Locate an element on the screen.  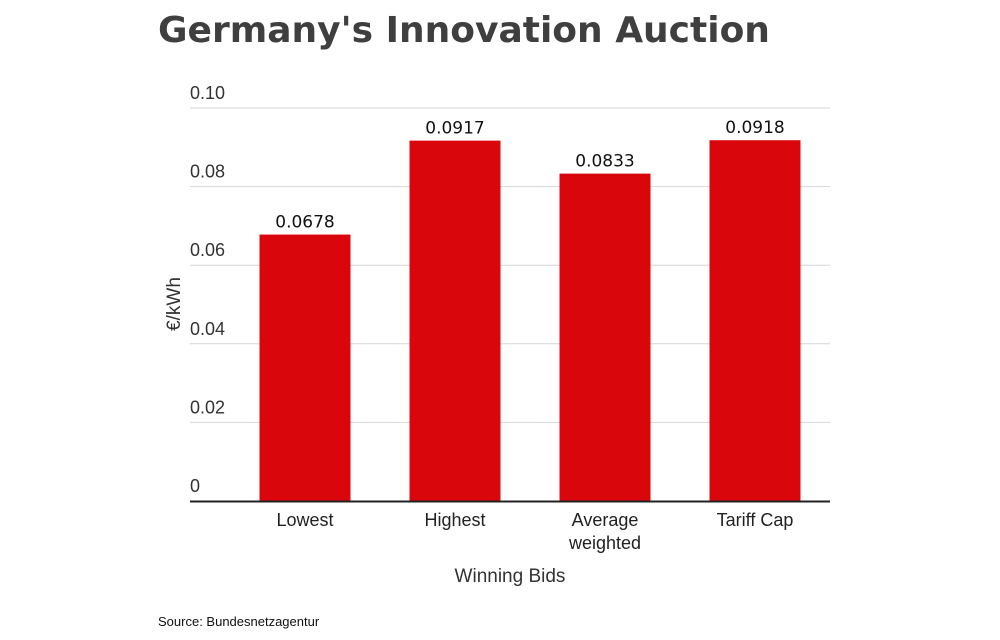
y-axis-label: €/kWh is located at coordinates (174, 304).